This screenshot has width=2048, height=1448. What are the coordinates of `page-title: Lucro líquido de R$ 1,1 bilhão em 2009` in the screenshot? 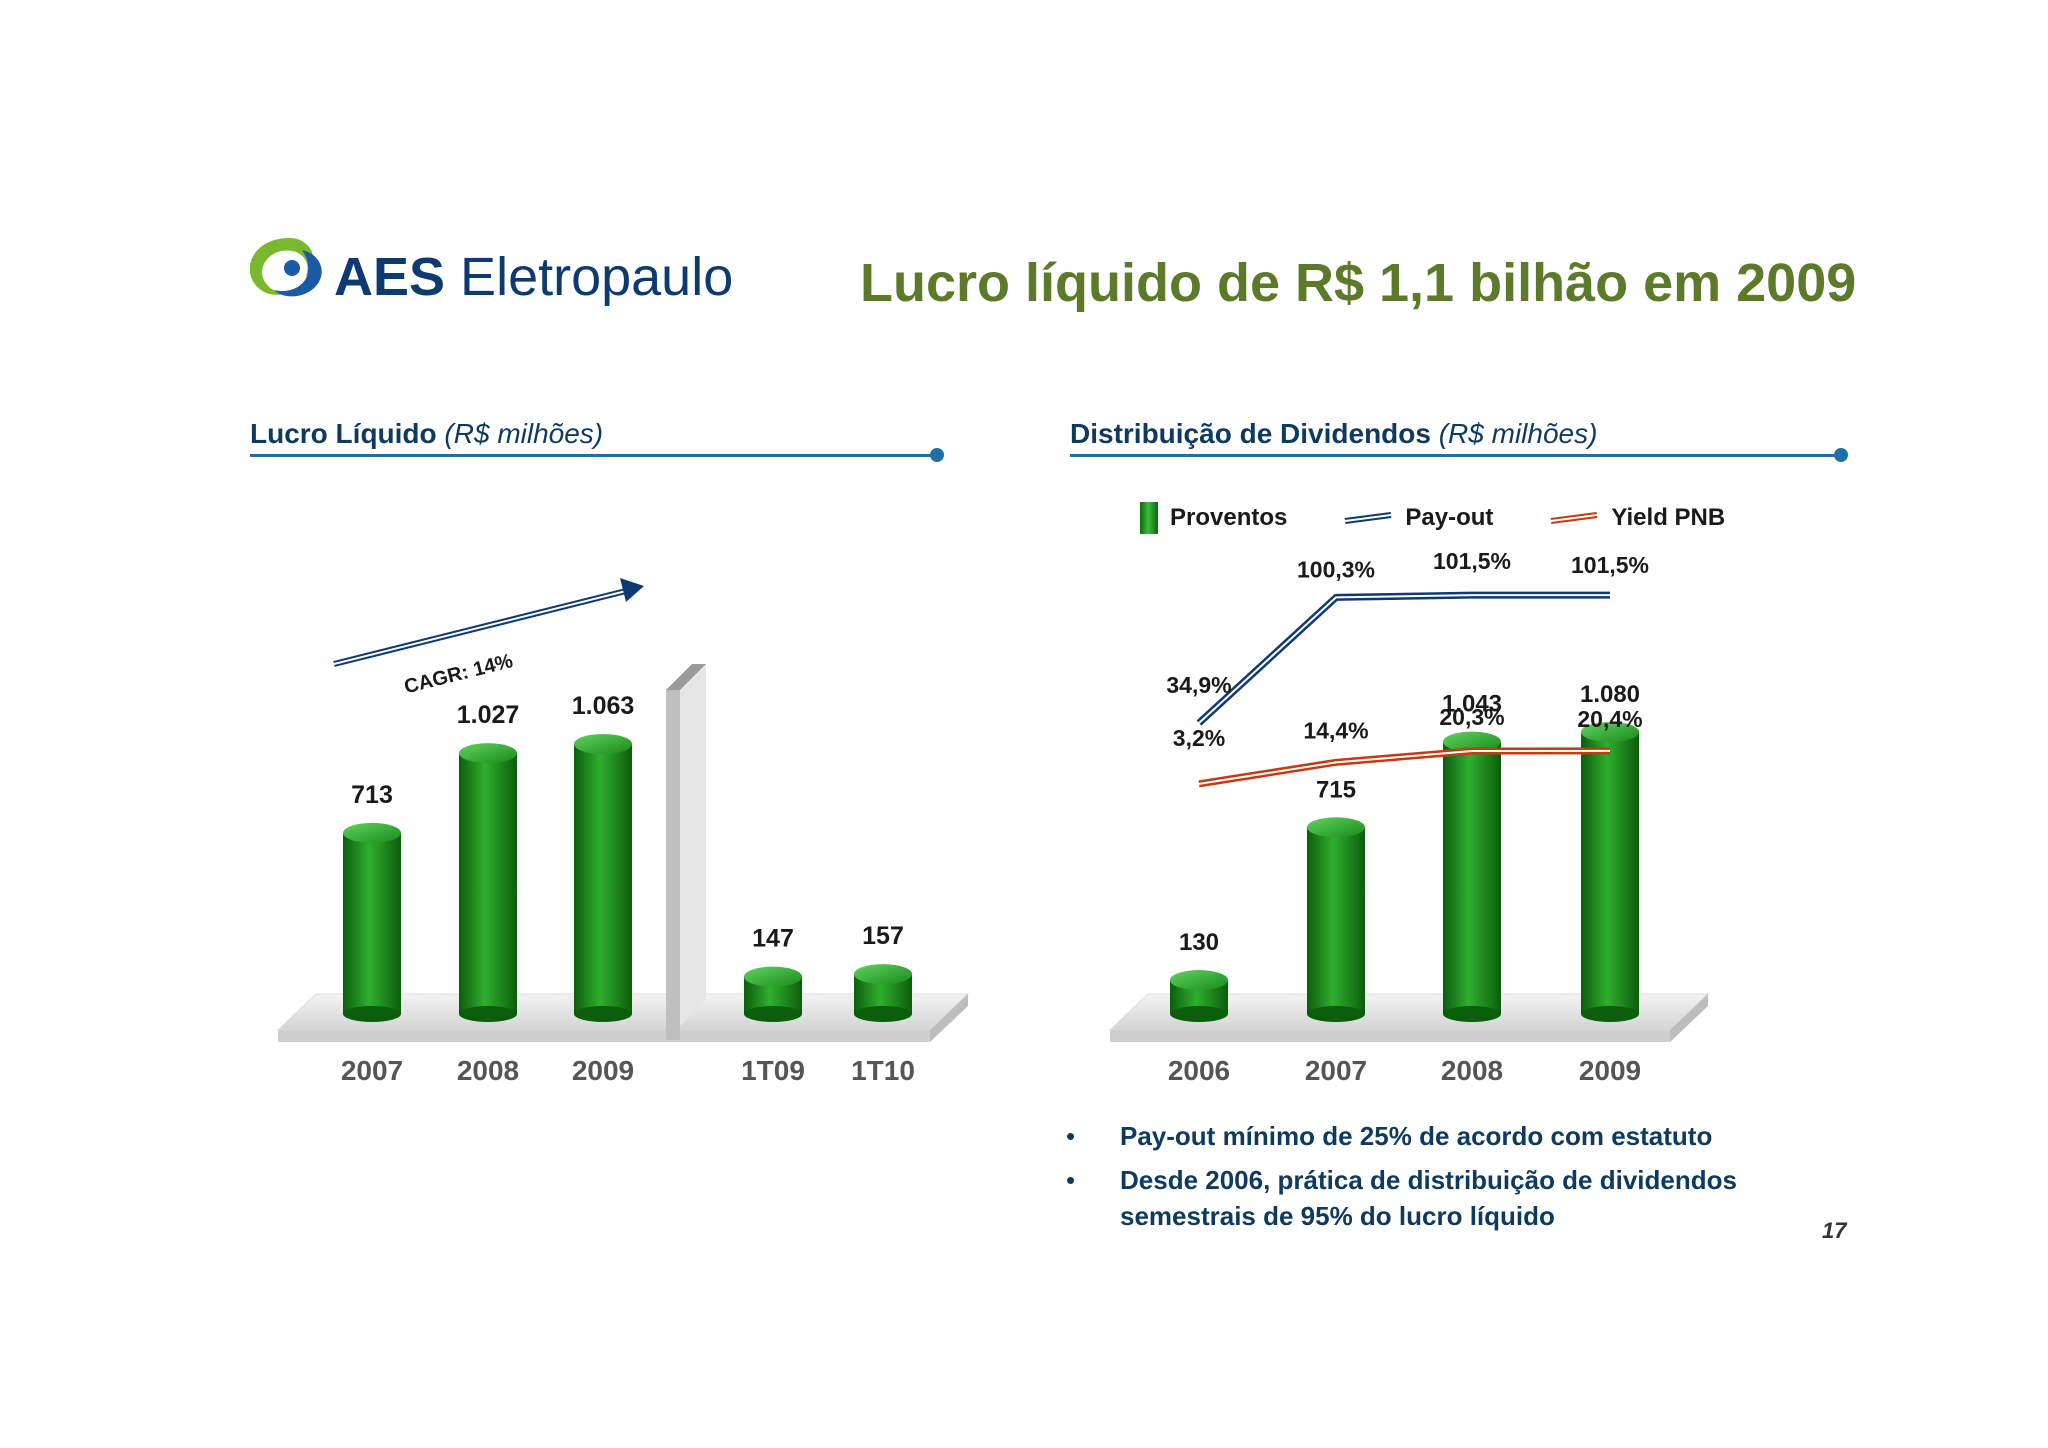 It's located at (1358, 283).